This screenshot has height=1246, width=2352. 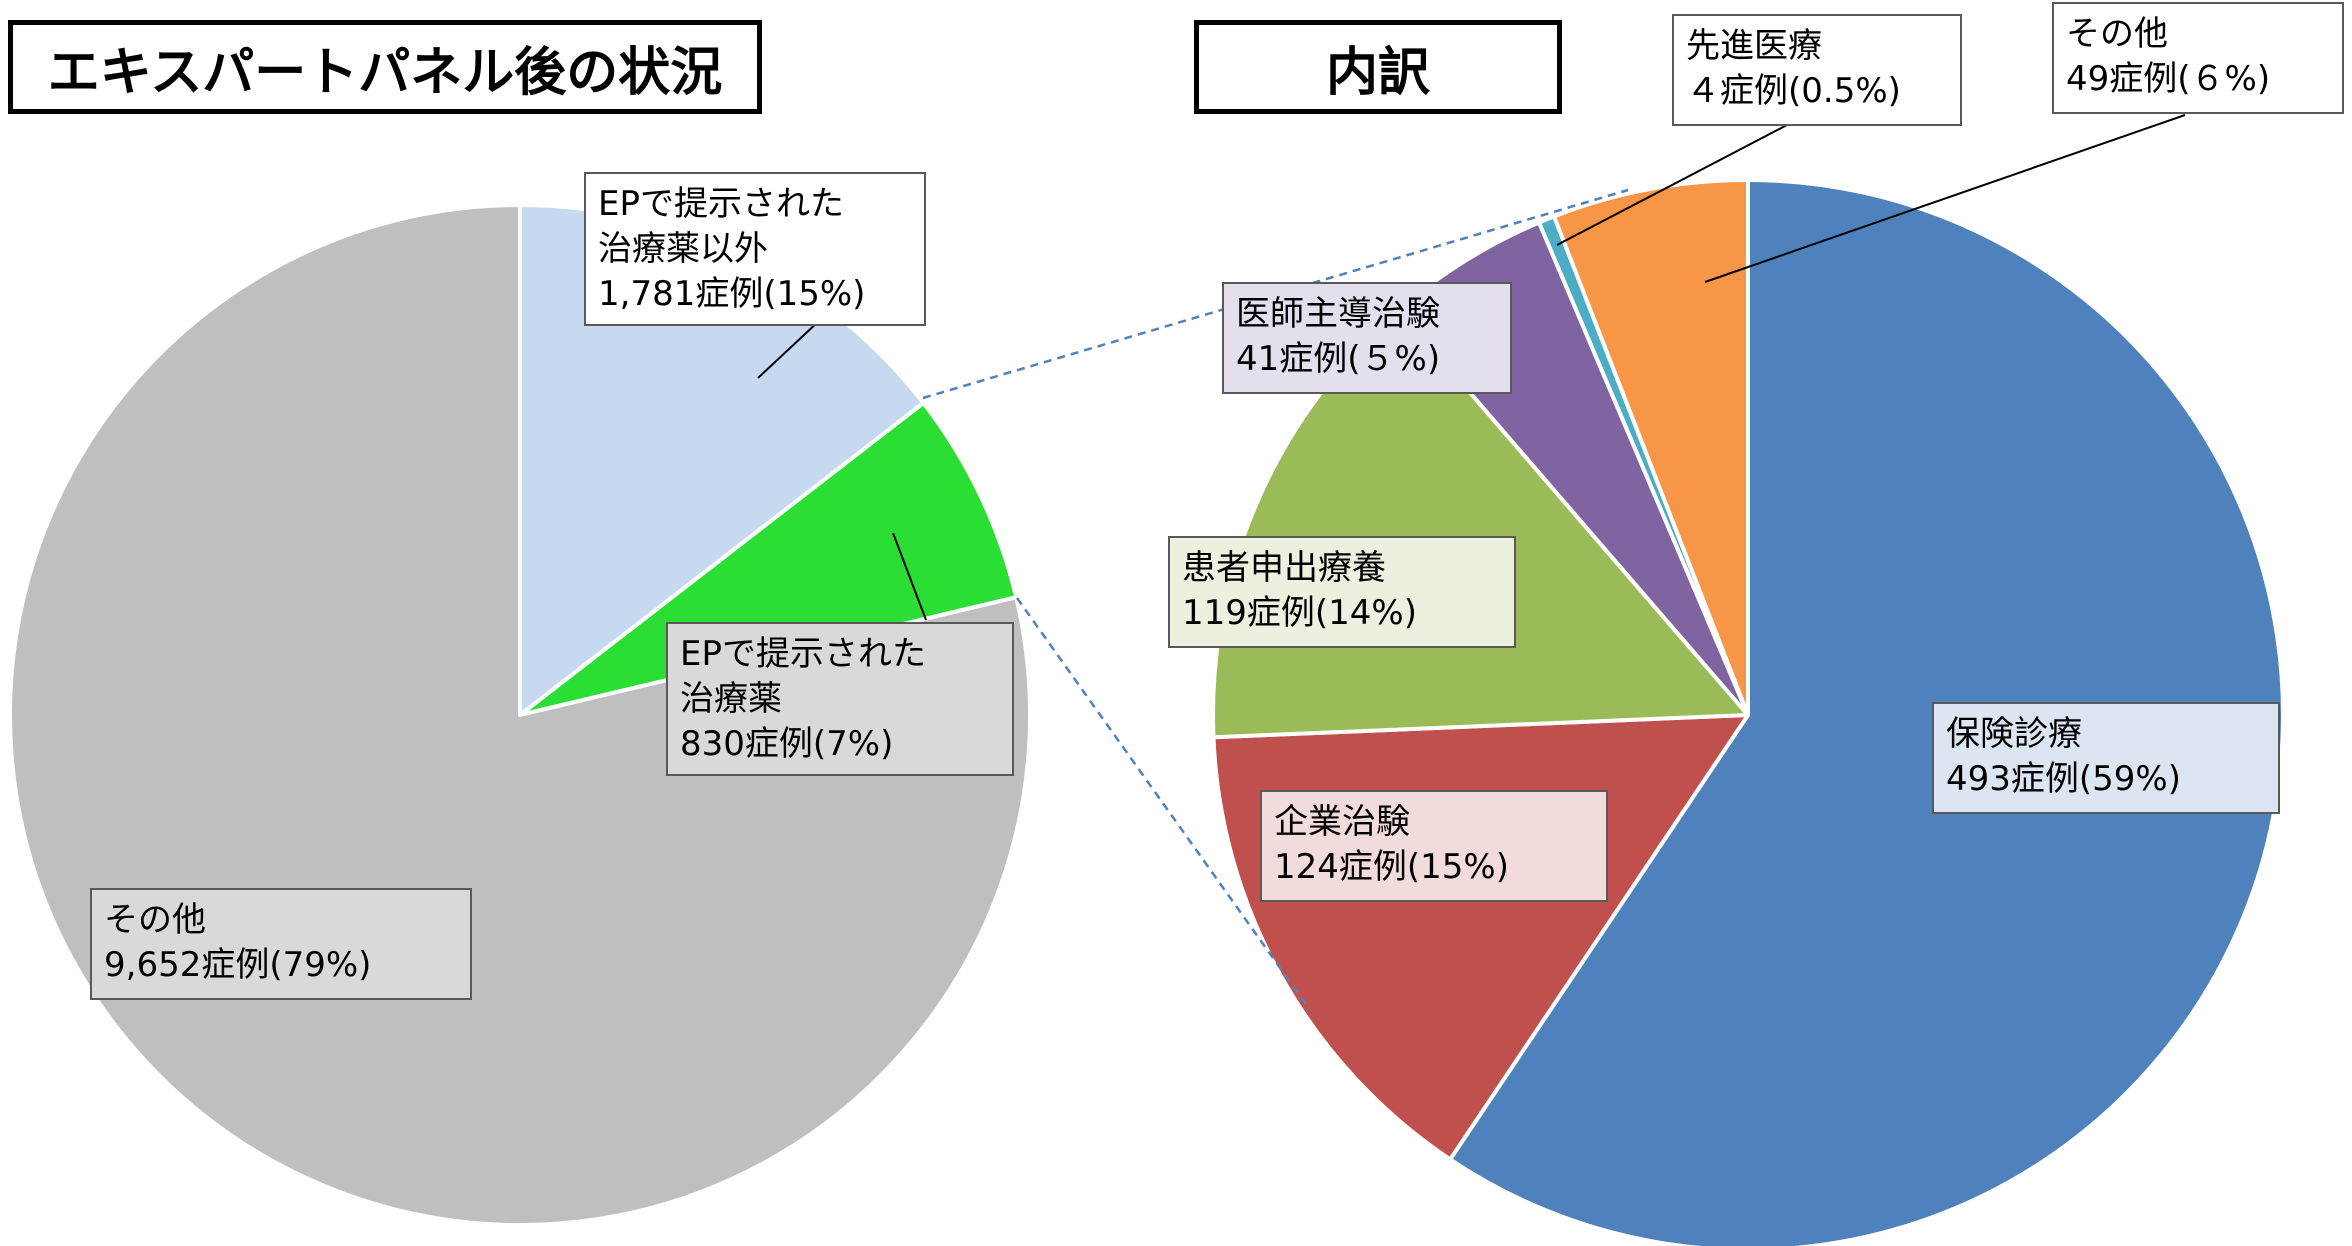 What do you see at coordinates (385, 67) in the screenshot?
I see `chart-title-left: エキスパートパネル後の状況` at bounding box center [385, 67].